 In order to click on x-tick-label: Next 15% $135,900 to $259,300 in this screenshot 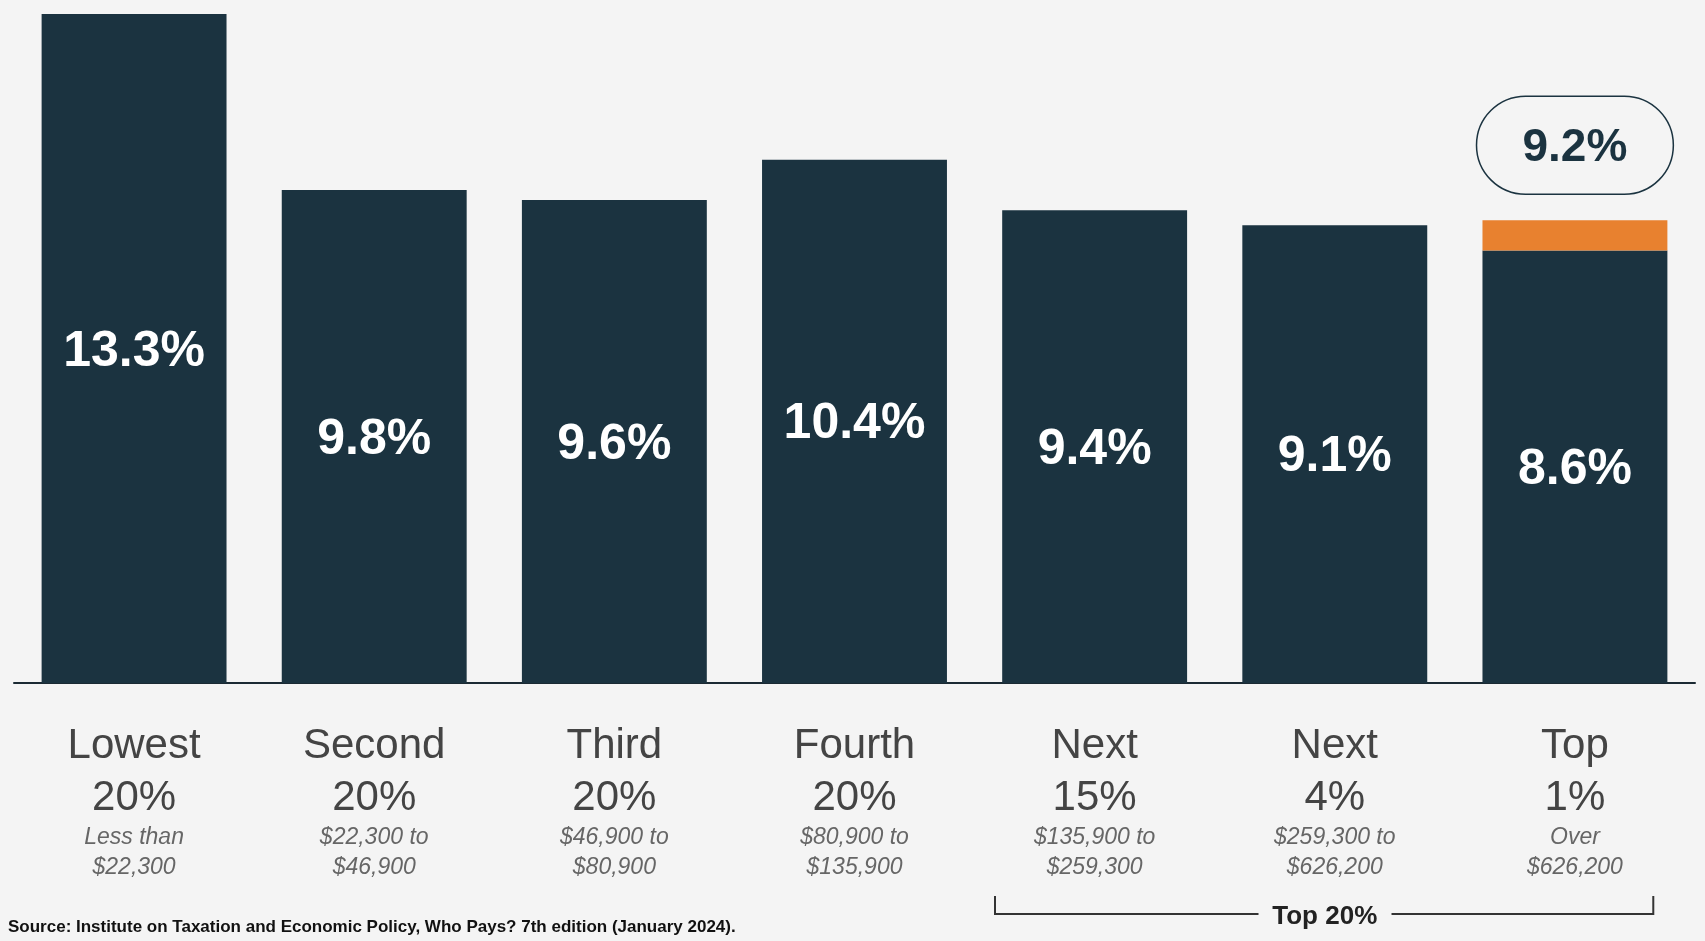, I will do `click(1094, 799)`.